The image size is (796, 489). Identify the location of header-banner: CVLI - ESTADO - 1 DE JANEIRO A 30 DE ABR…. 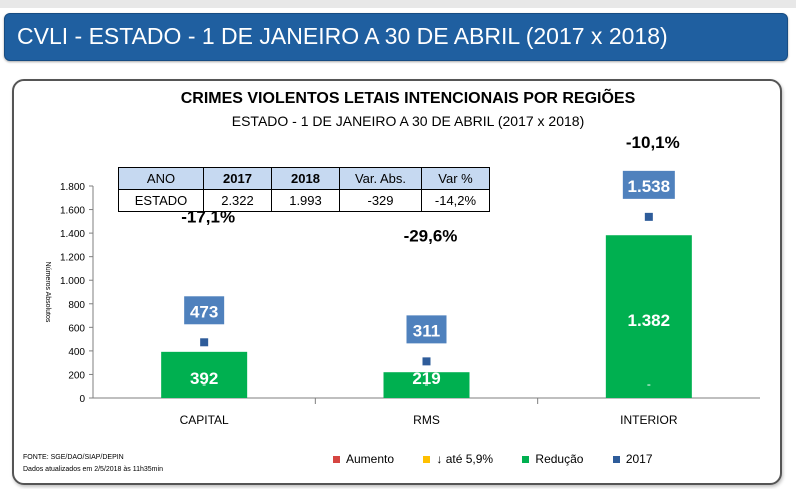
(396, 37).